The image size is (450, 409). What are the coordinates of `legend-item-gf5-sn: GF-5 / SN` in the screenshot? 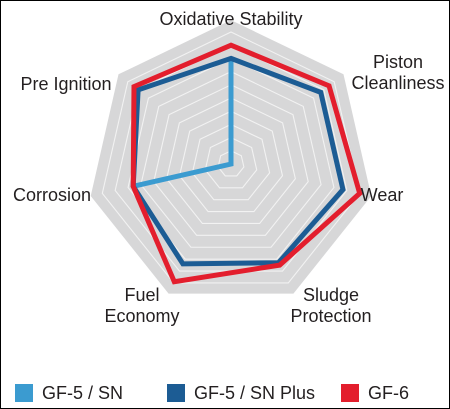 It's located at (69, 393).